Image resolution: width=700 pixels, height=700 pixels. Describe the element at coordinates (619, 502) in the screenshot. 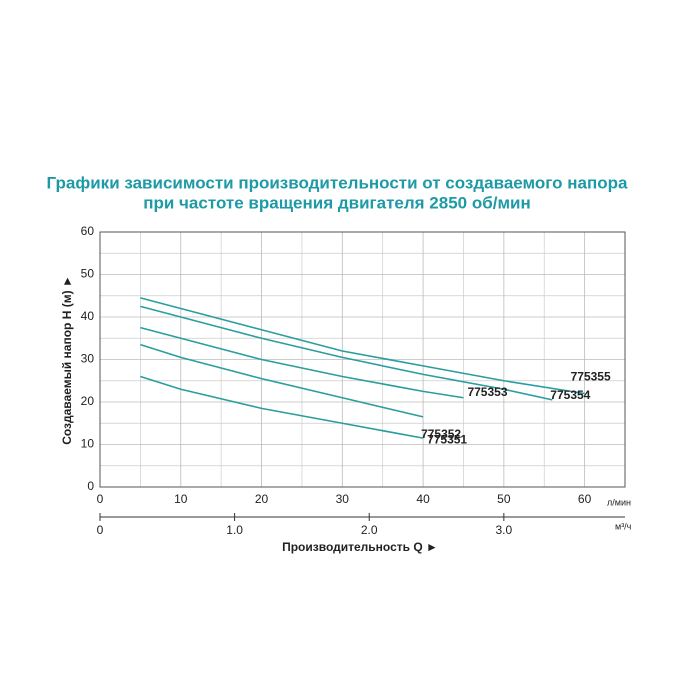

I see `x-unit: л/мин` at that location.